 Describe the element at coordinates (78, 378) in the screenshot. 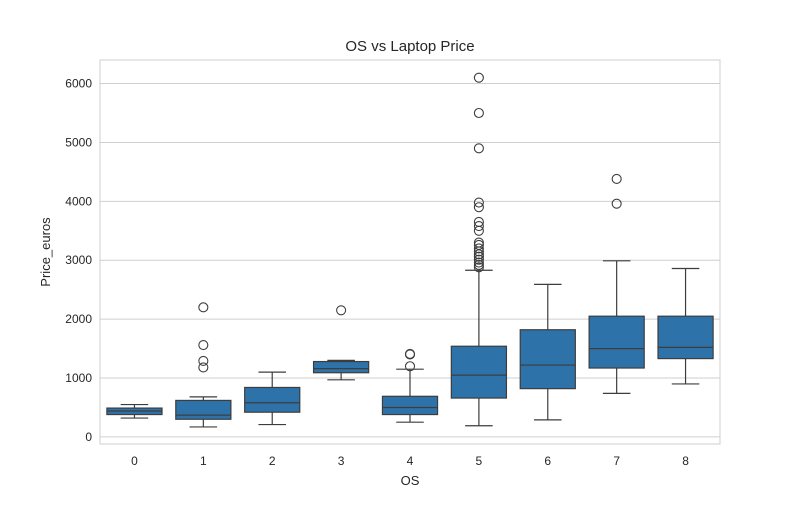

I see `y-tick-label: 1000` at that location.